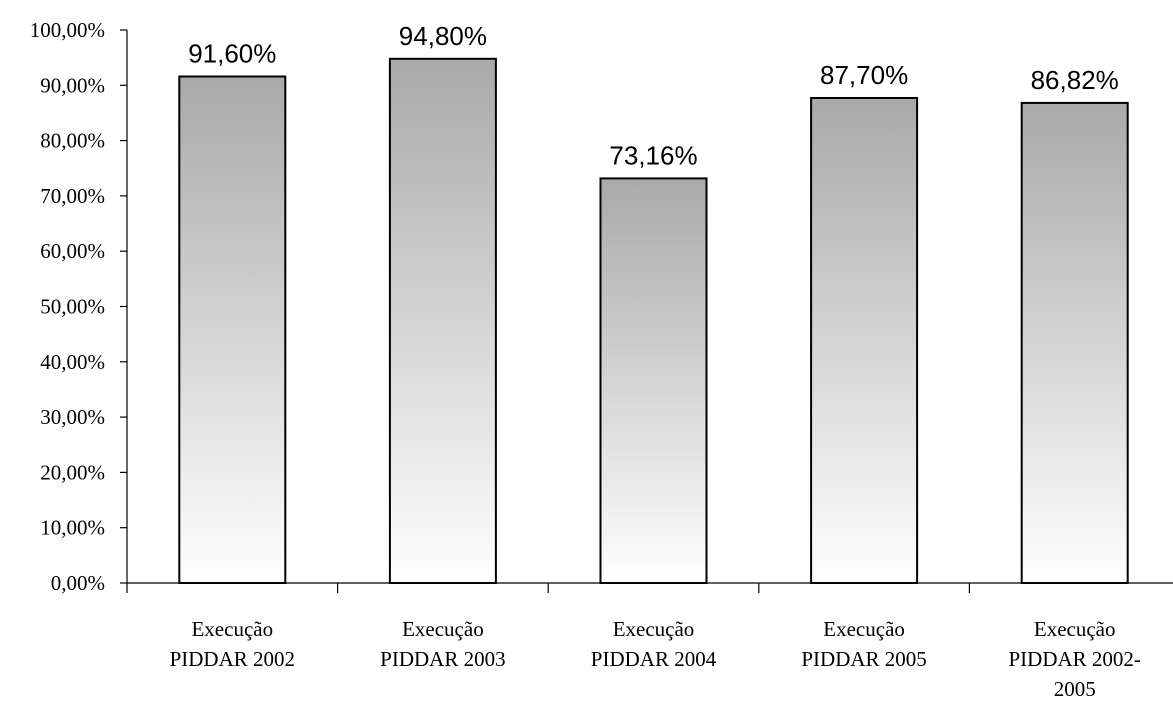 The width and height of the screenshot is (1173, 704). I want to click on data-label: 94,80%, so click(443, 36).